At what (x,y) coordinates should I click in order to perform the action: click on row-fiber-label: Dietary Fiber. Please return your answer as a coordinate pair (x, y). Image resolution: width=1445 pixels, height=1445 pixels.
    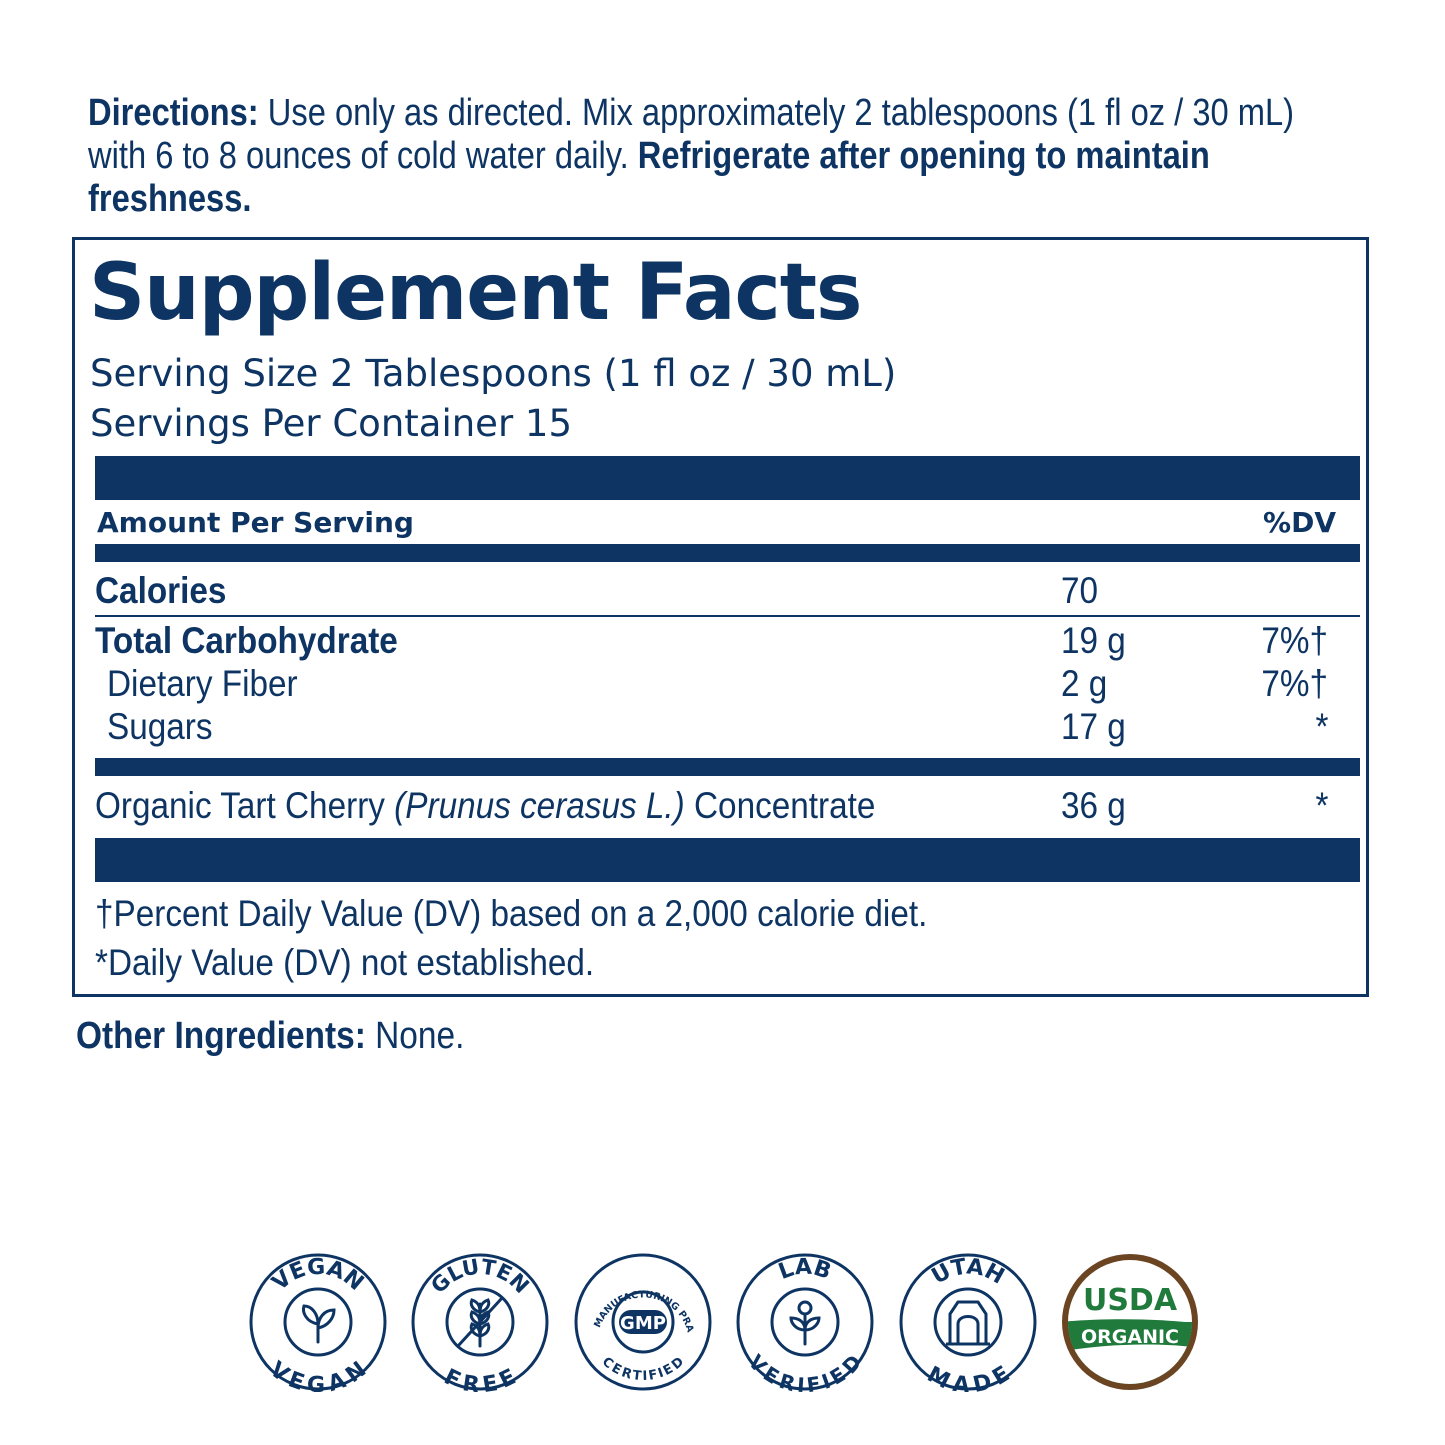
    Looking at the image, I should click on (202, 683).